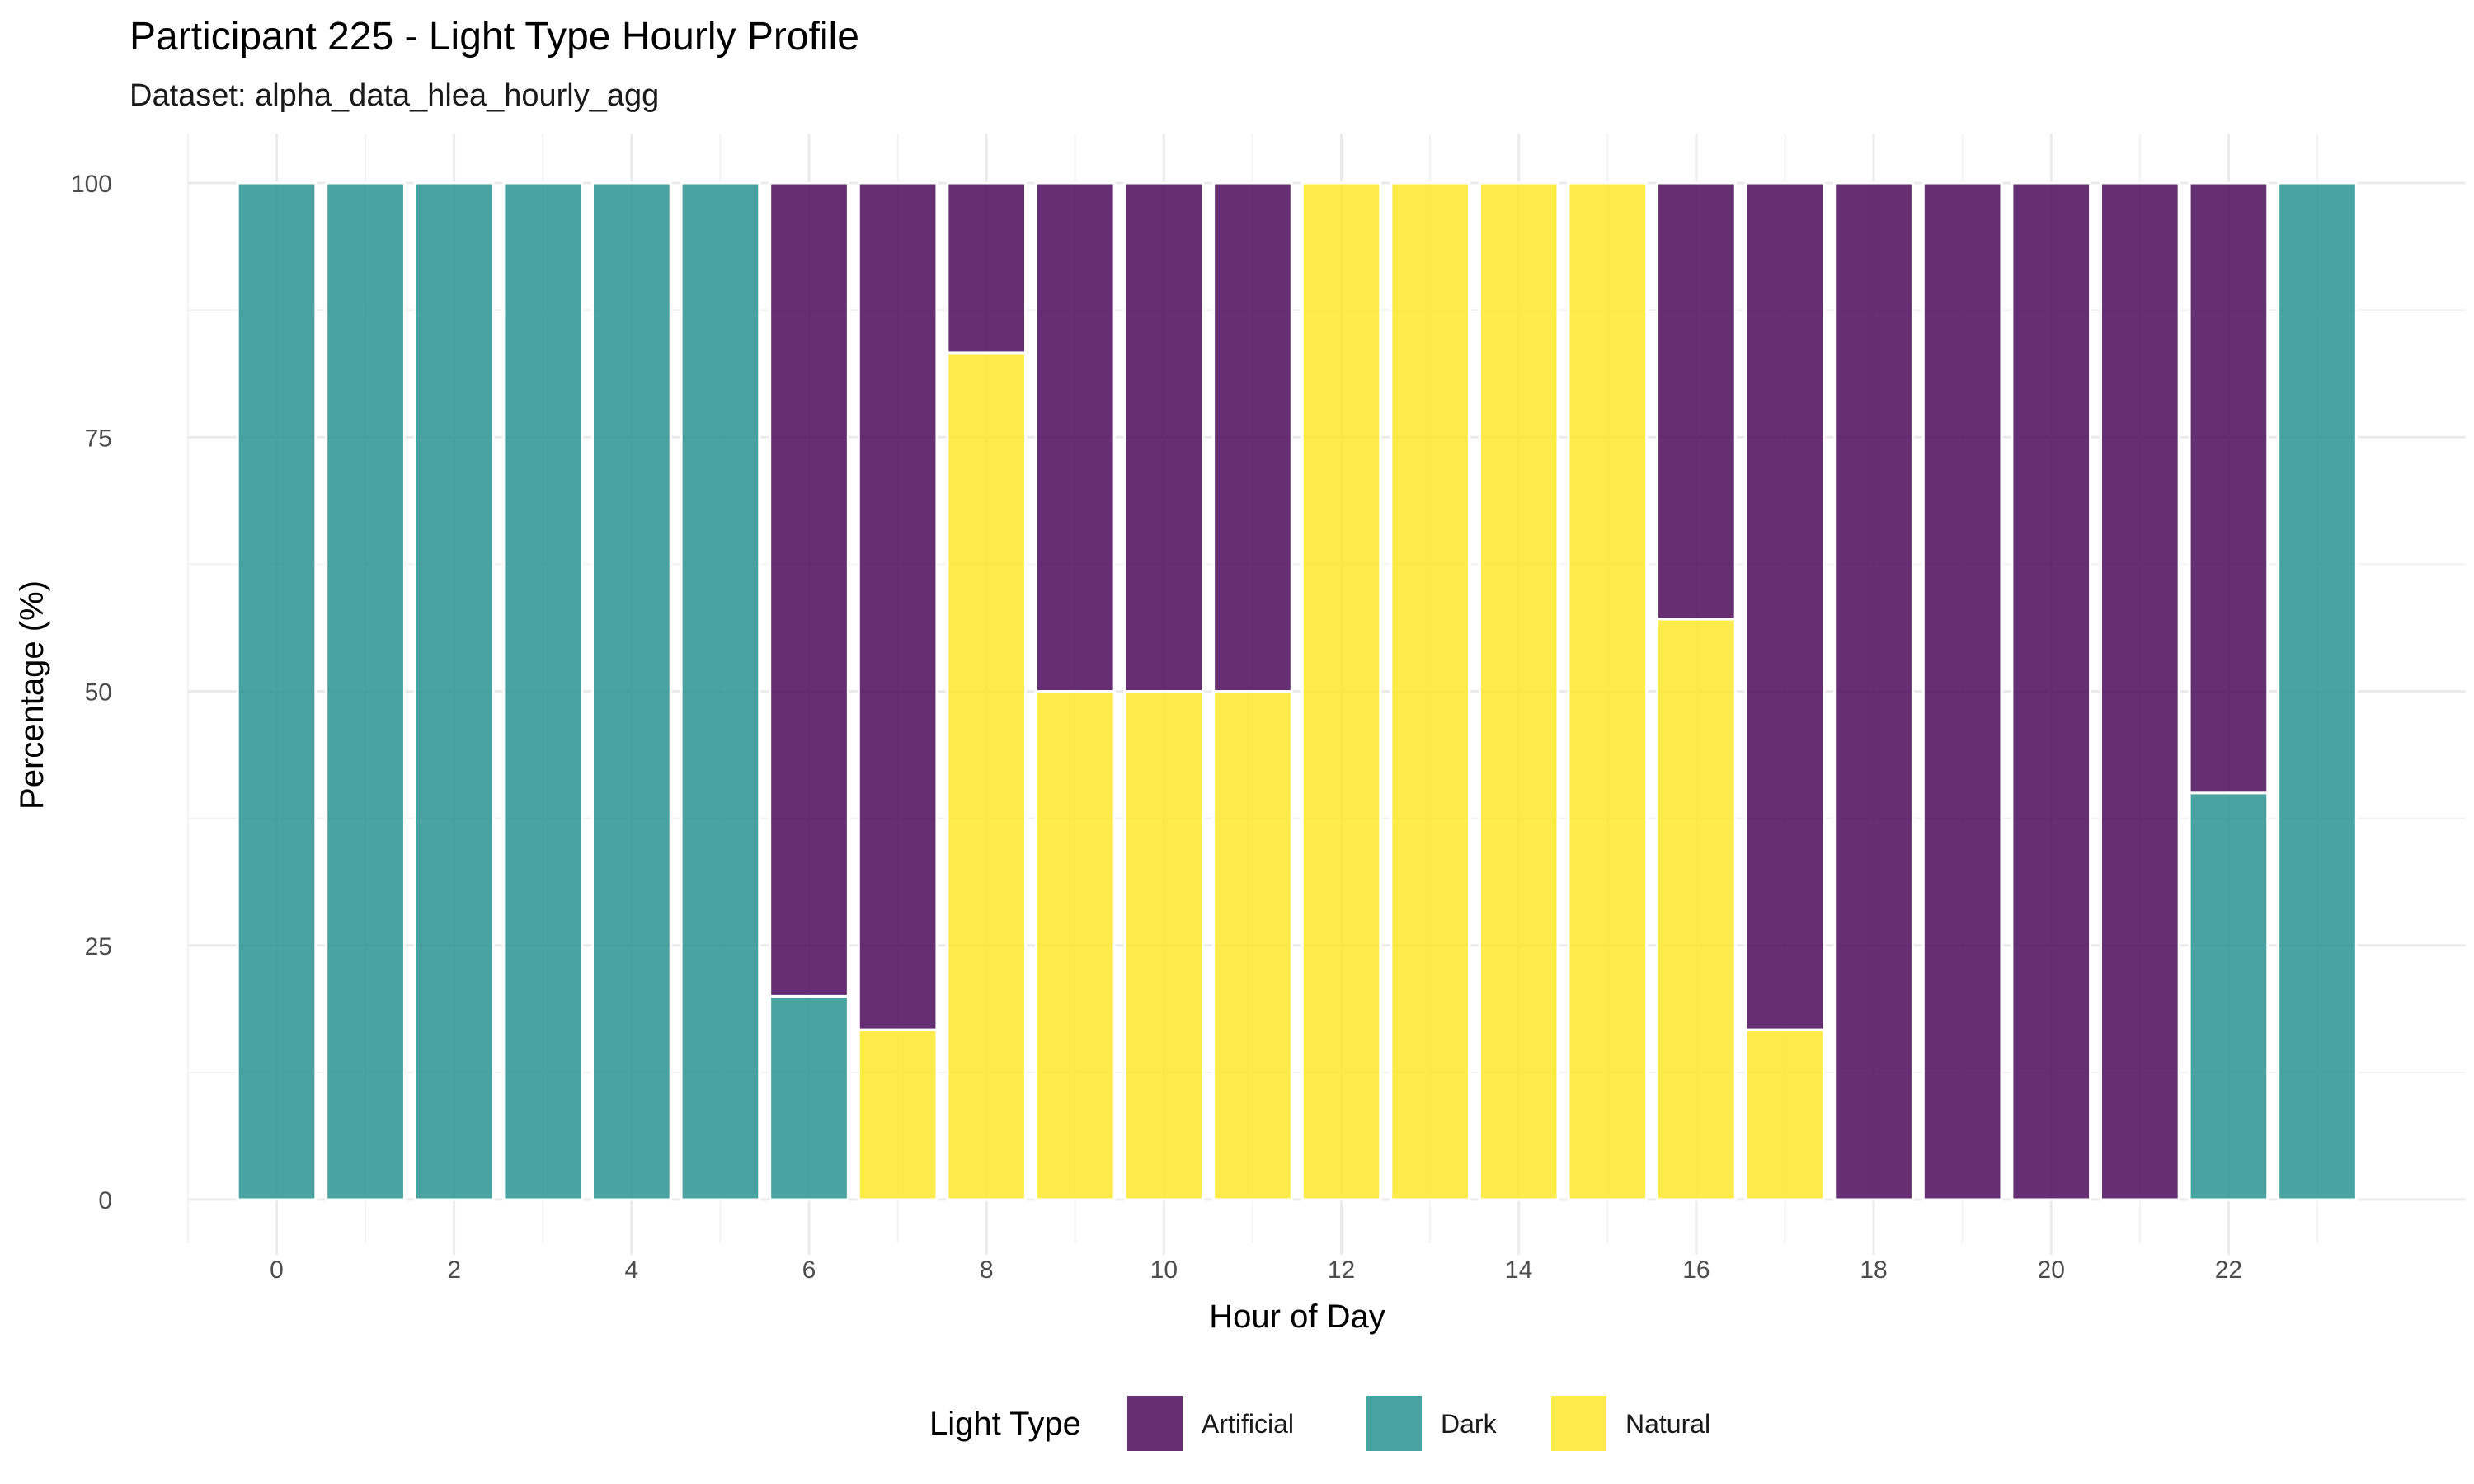 The width and height of the screenshot is (2474, 1484). I want to click on y-tick-label: 75, so click(98, 438).